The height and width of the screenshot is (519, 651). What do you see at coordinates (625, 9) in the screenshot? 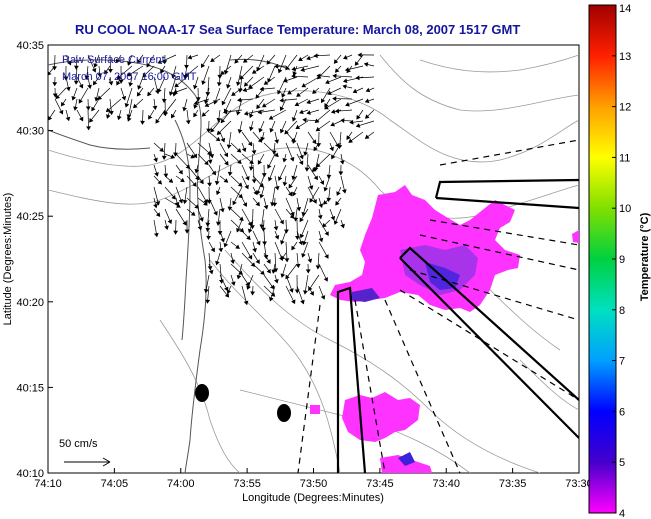
I see `colorbar-tick-label: 14` at bounding box center [625, 9].